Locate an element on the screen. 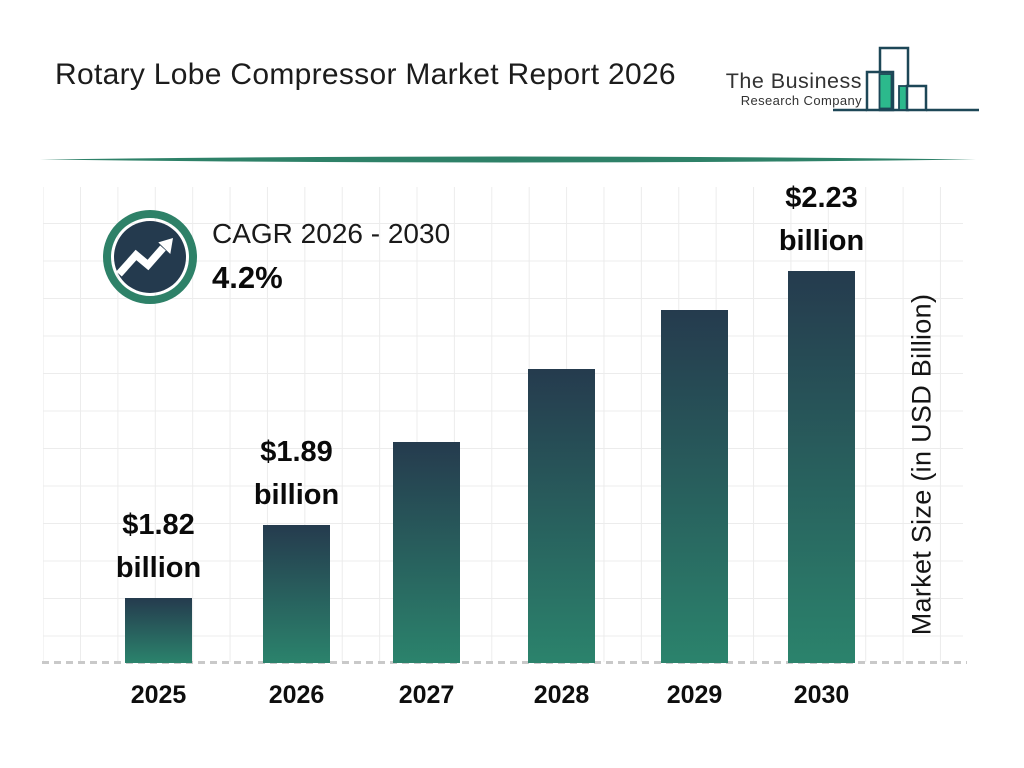  value-label-2030: $2.23 billion is located at coordinates (821, 219).